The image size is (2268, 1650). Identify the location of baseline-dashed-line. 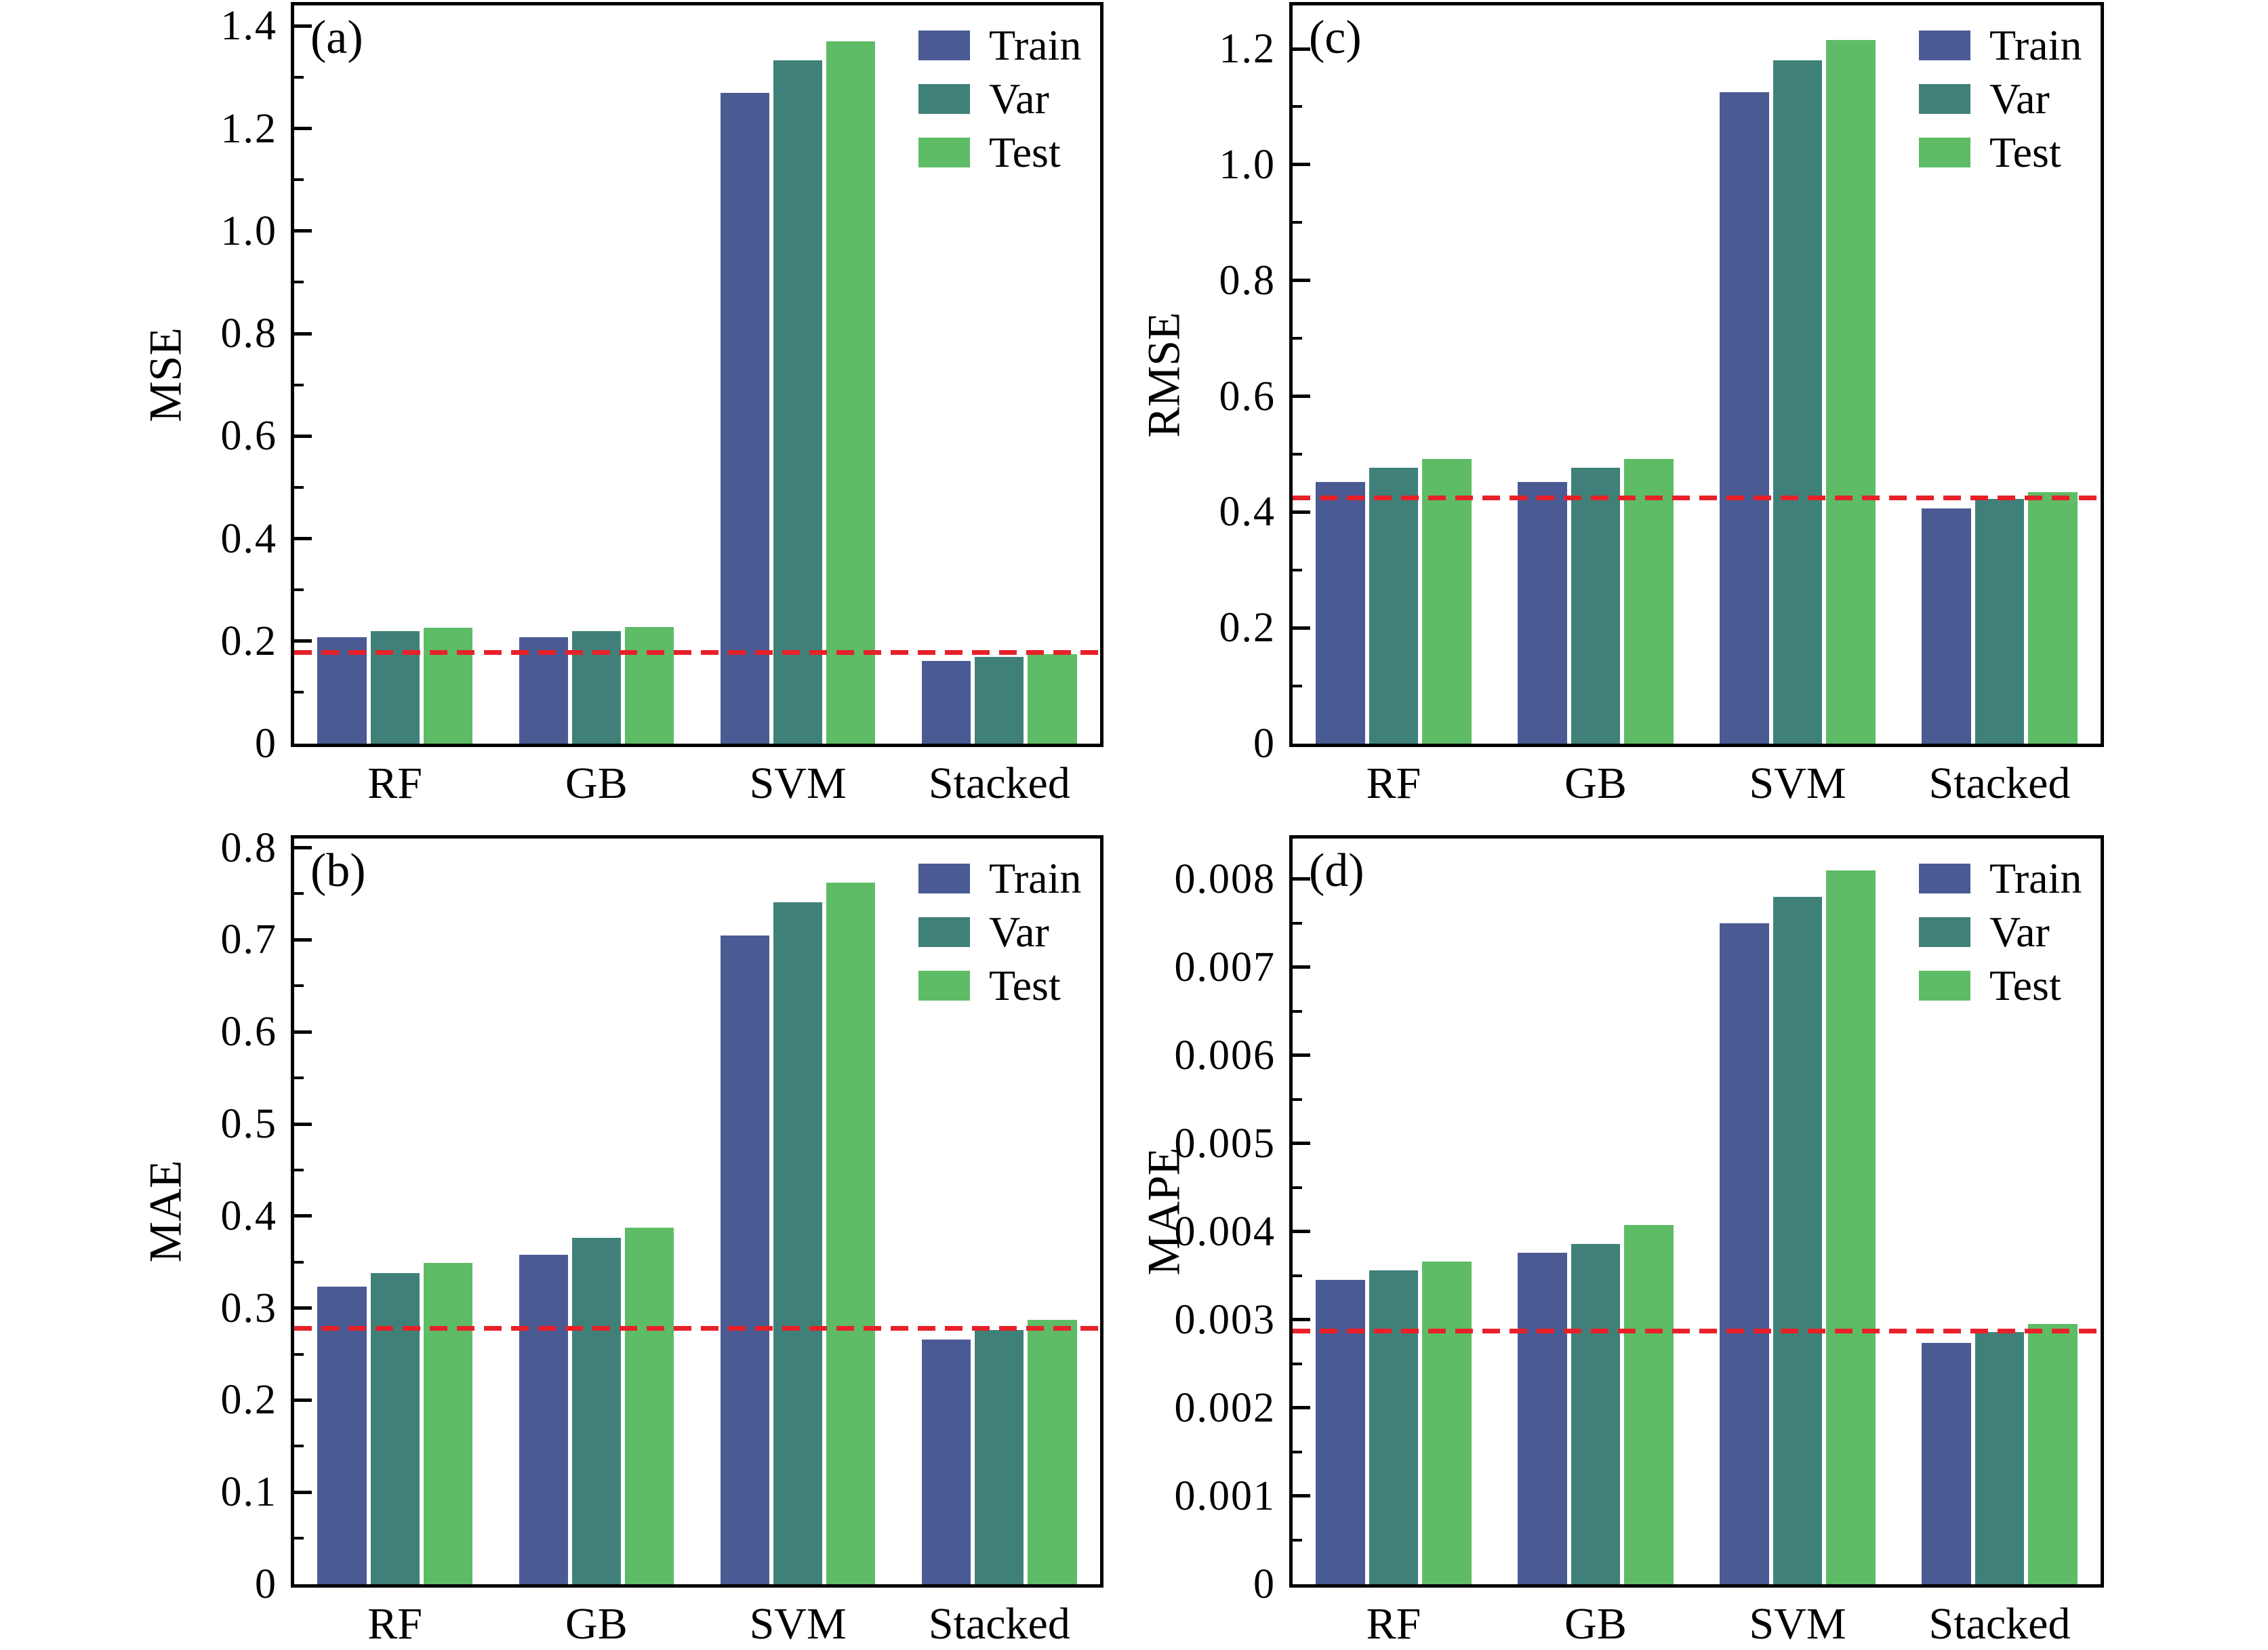
(697, 652).